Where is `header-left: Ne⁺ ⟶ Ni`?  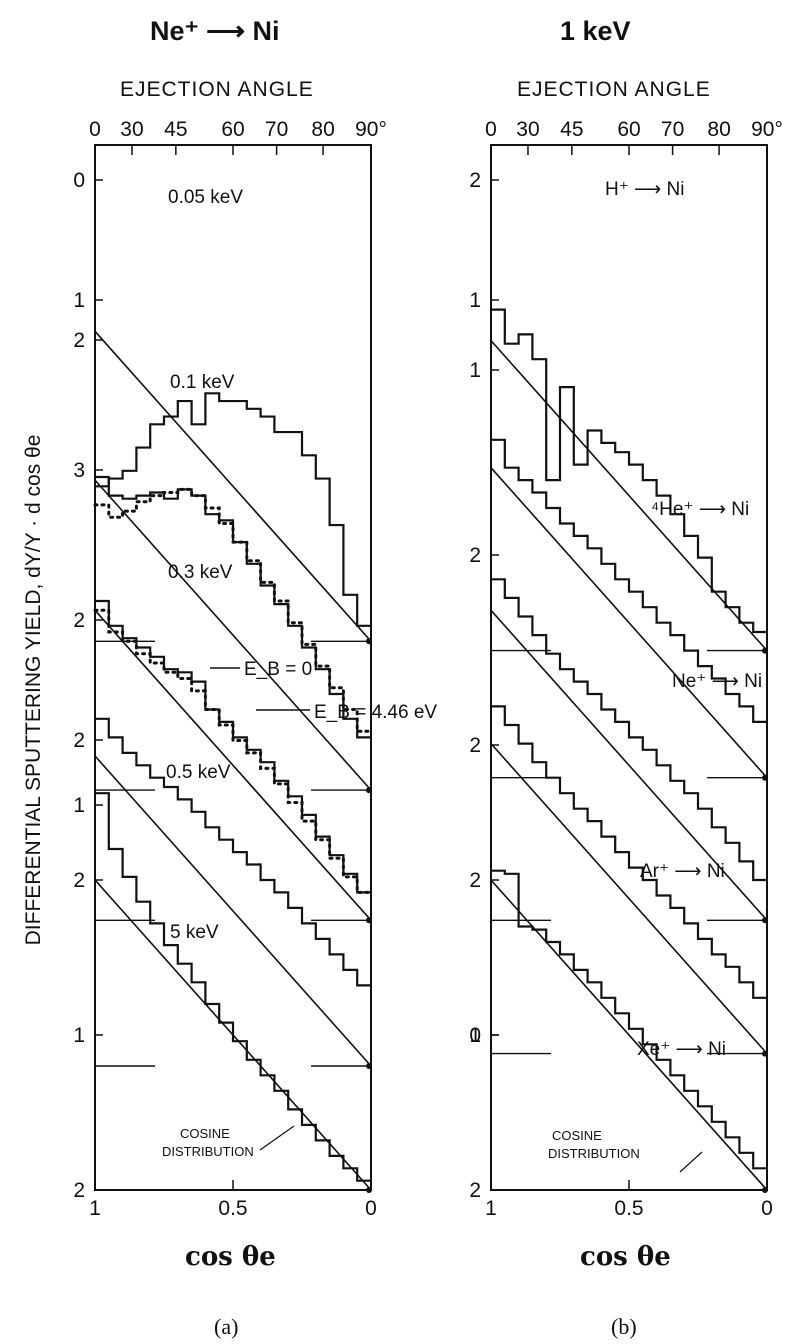
header-left: Ne⁺ ⟶ Ni is located at coordinates (214, 31).